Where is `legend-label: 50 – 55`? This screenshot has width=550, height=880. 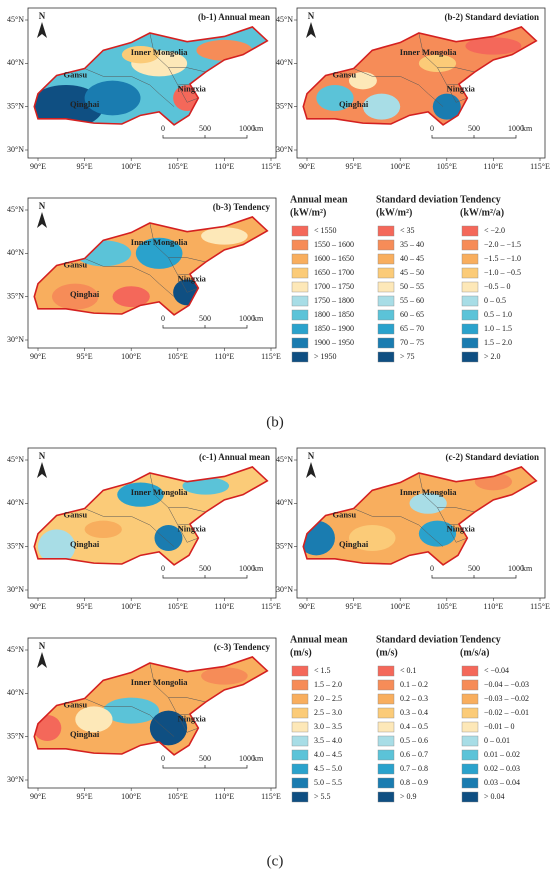
legend-label: 50 – 55 is located at coordinates (412, 286).